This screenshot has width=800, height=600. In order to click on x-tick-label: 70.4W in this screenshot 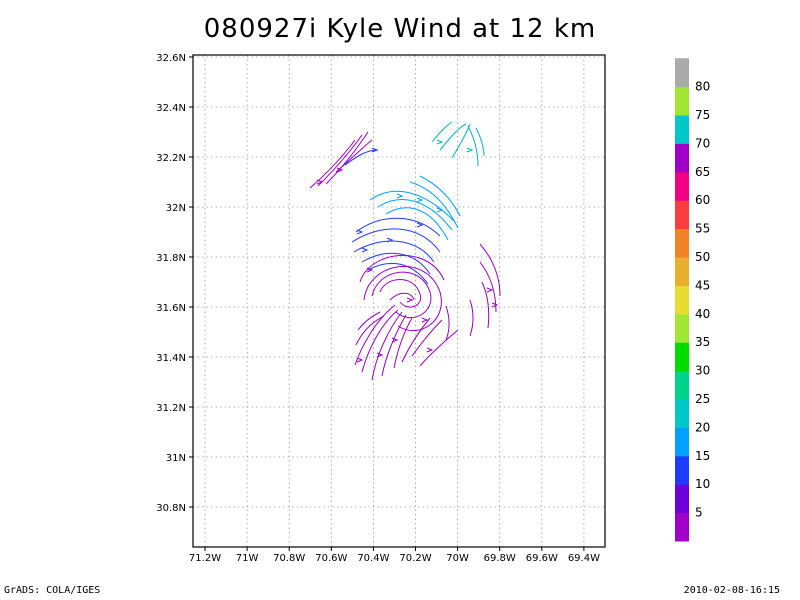, I will do `click(373, 558)`.